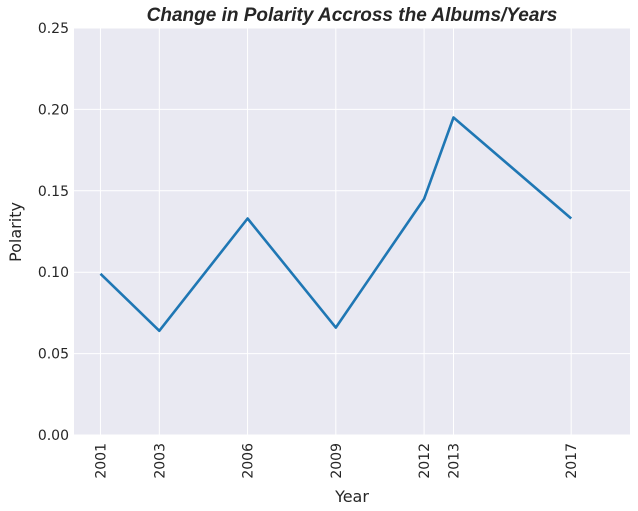 This screenshot has height=511, width=638. What do you see at coordinates (53, 232) in the screenshot?
I see `y-tick-labels: 0.00 0.05 0.10 0.15 0.20 0.25` at bounding box center [53, 232].